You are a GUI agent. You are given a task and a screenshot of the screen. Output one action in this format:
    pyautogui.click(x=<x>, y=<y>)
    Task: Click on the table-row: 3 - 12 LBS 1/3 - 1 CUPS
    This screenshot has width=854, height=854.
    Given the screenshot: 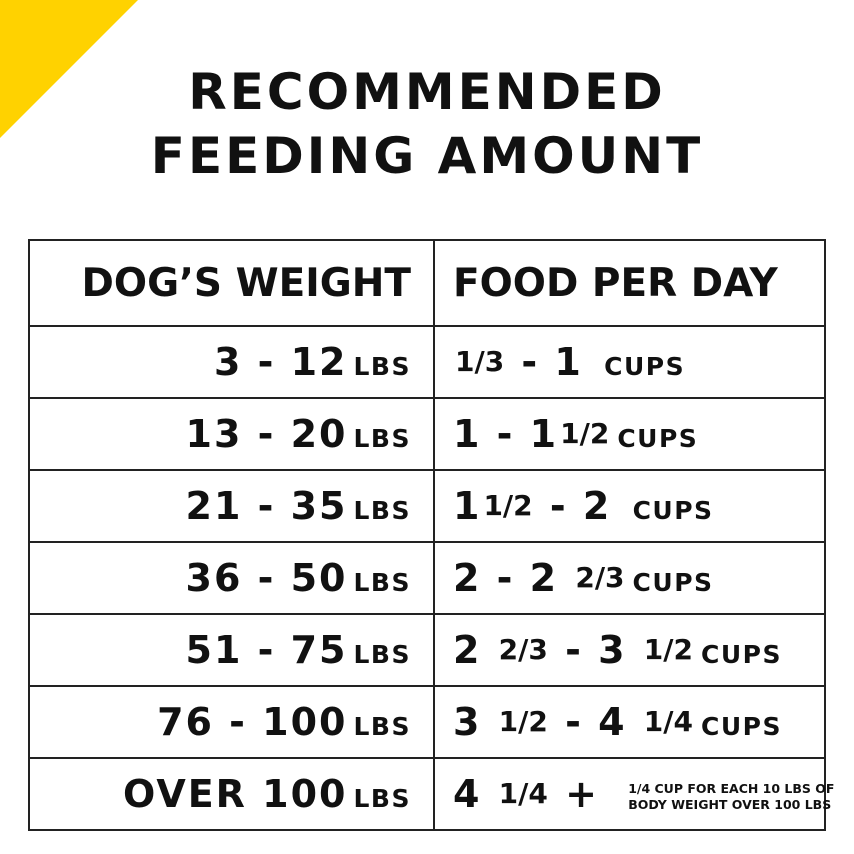 What is the action you would take?
    pyautogui.click(x=427, y=362)
    